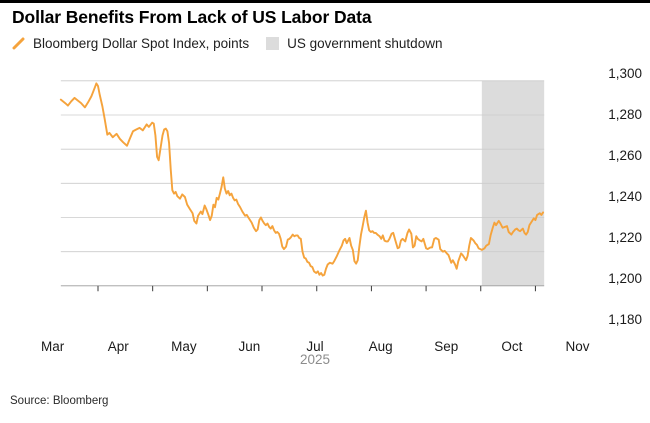 The width and height of the screenshot is (650, 423). I want to click on legend-item-index-series: Bloomberg Dollar Spot Index, points, so click(130, 43).